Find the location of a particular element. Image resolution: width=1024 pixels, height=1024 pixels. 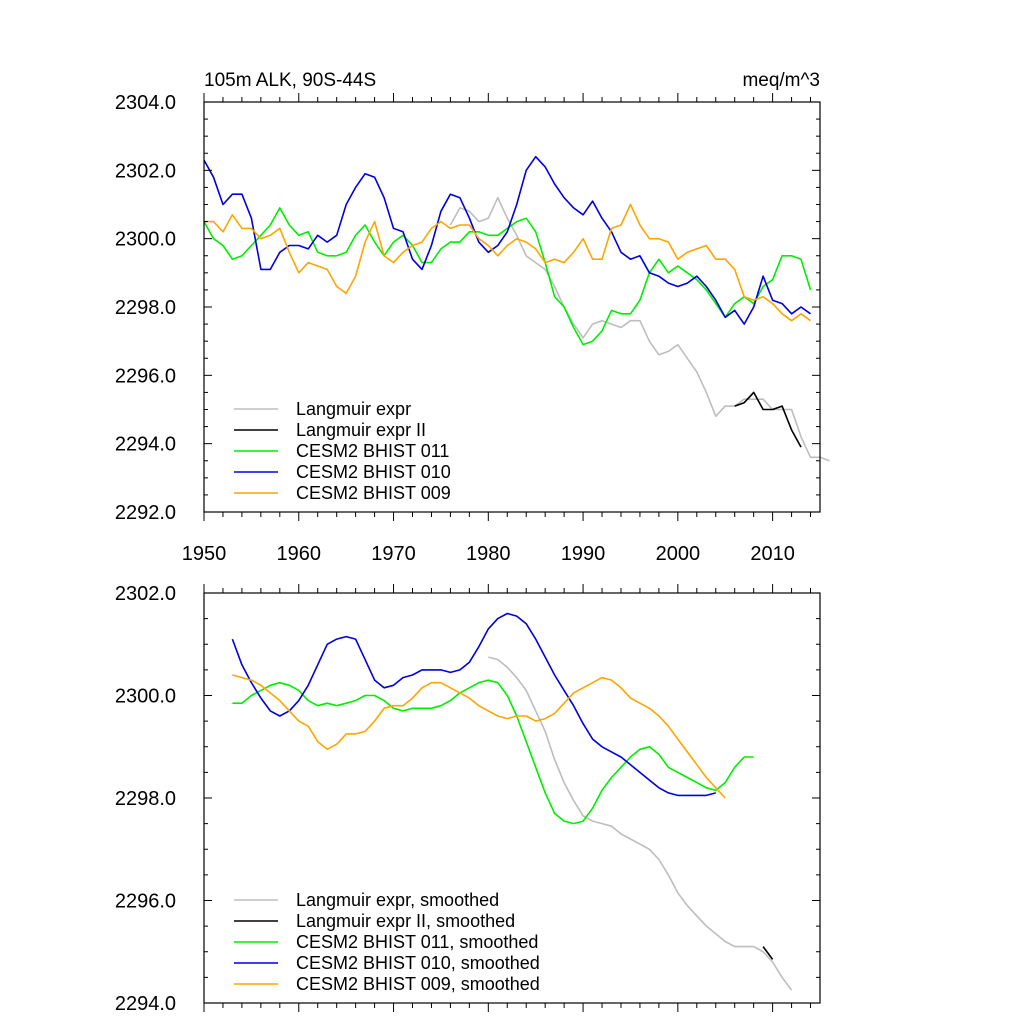

x-tick-label: 2000 is located at coordinates (678, 554).